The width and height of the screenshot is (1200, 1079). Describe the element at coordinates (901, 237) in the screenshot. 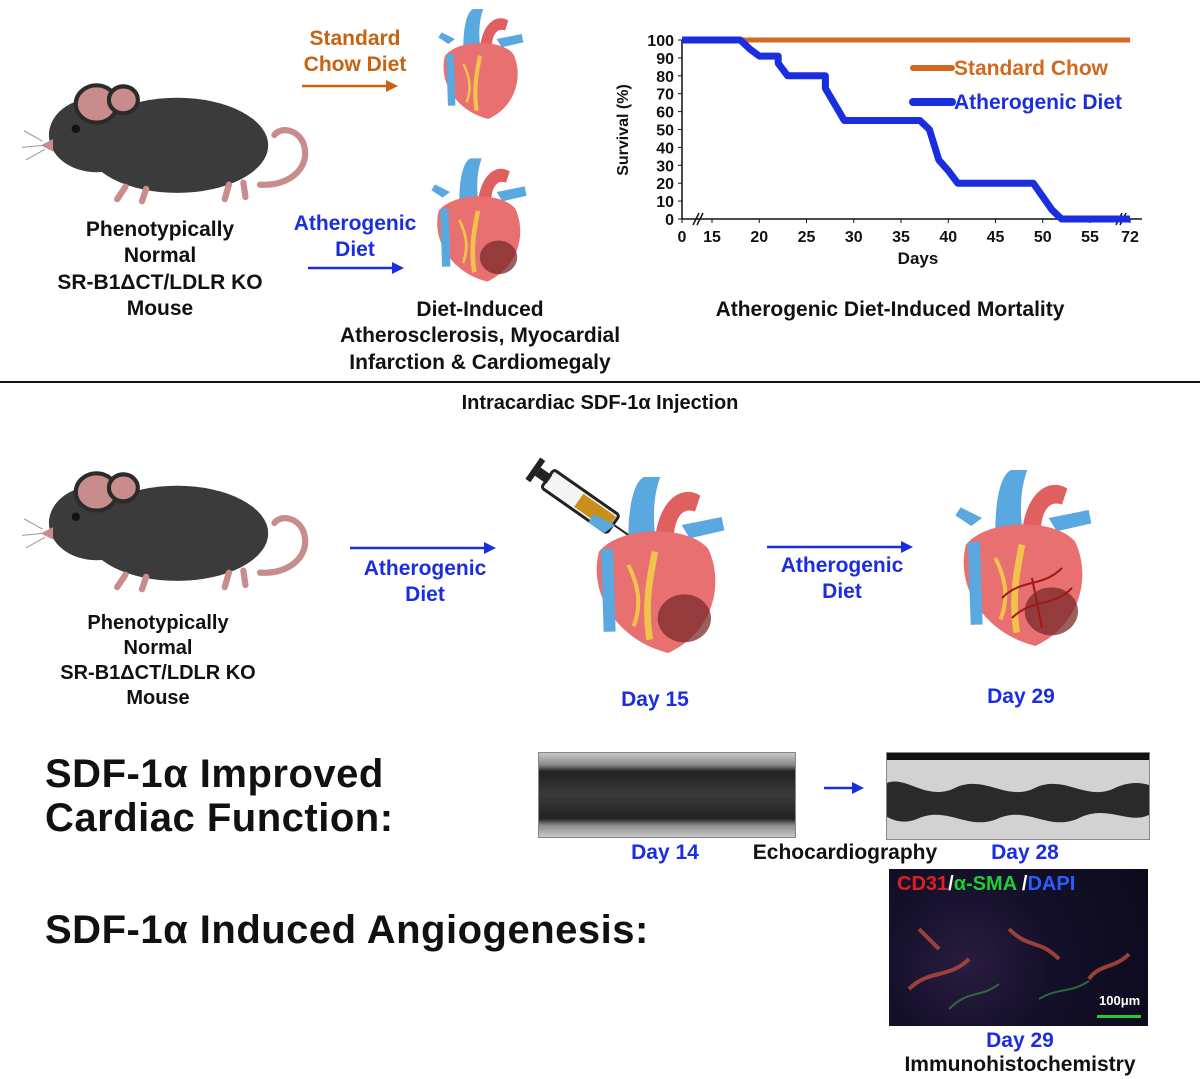

I see `x-tick-label: 35` at that location.